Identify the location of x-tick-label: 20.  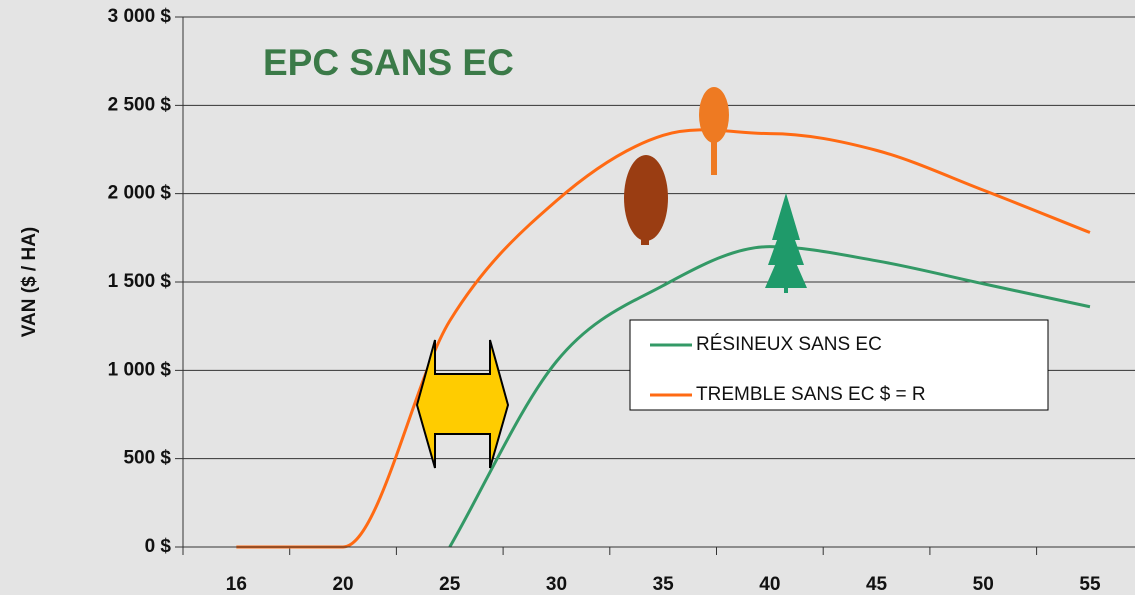
(342, 584).